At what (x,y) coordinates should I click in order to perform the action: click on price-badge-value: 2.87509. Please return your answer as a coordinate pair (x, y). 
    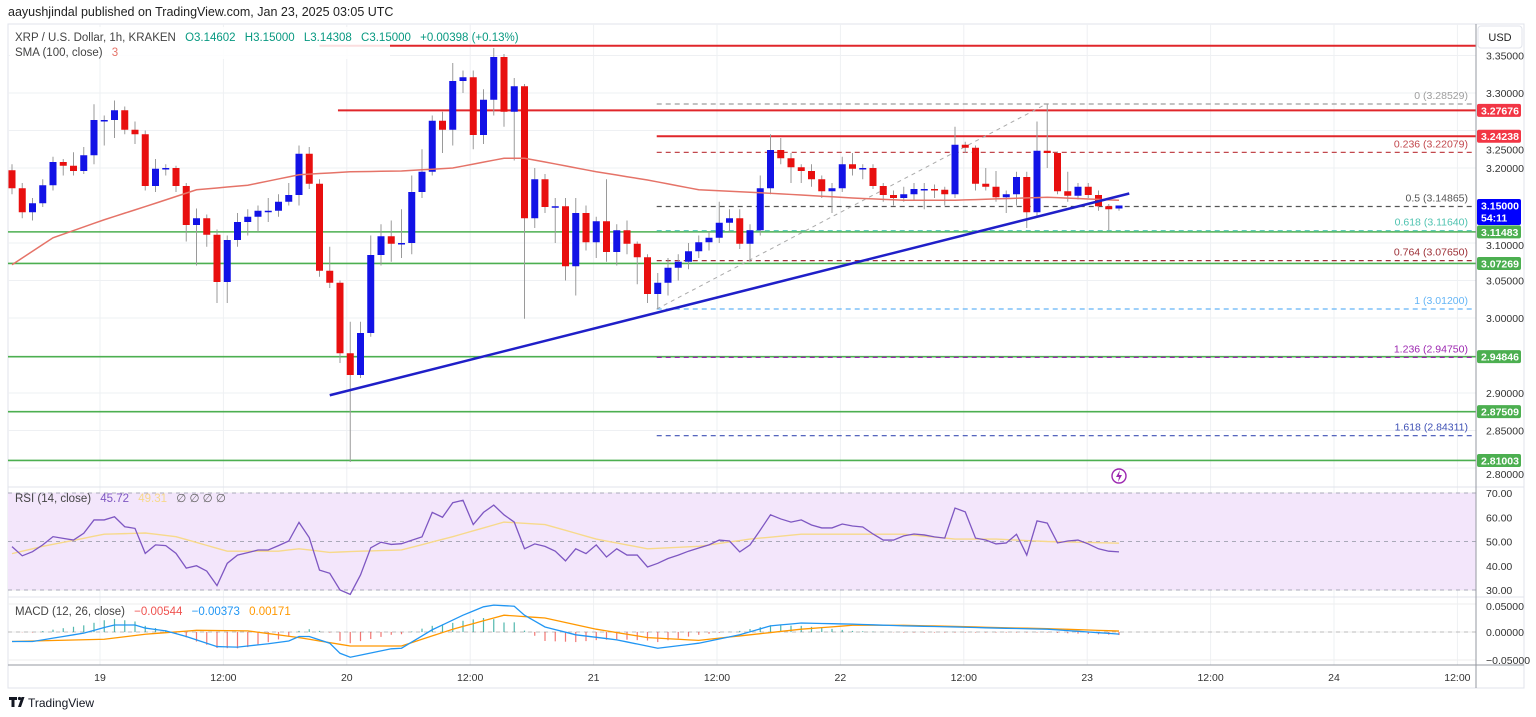
    Looking at the image, I should click on (1500, 413).